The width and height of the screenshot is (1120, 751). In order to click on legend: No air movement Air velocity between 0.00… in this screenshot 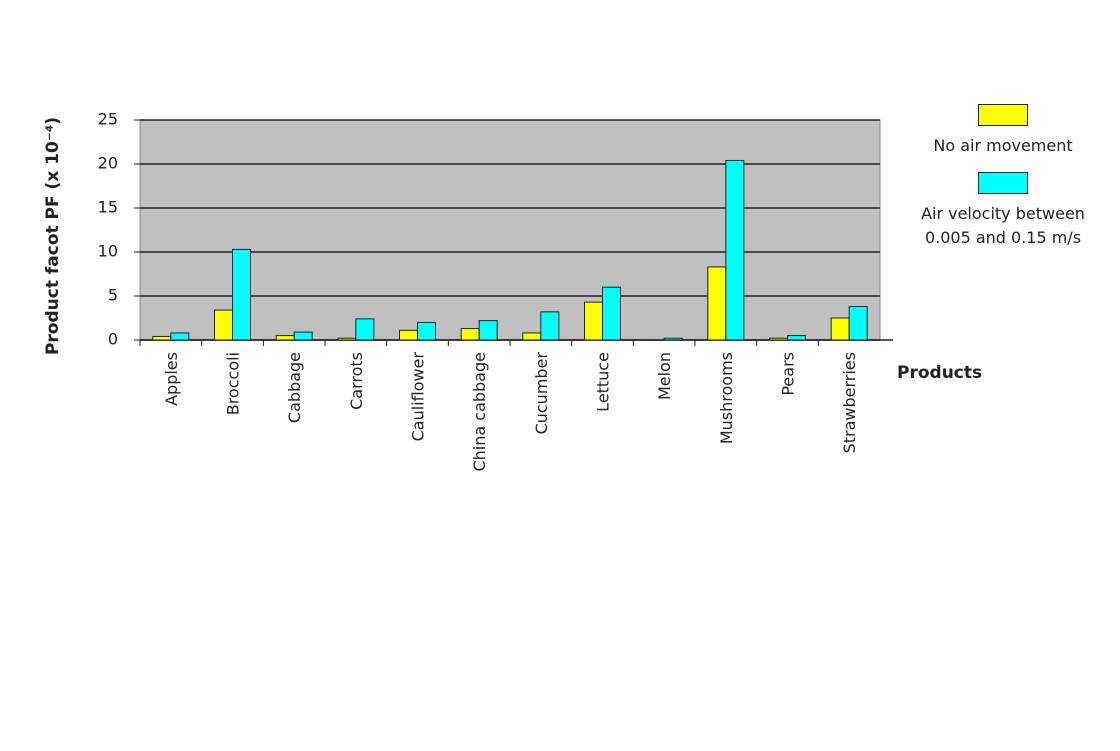, I will do `click(1003, 177)`.